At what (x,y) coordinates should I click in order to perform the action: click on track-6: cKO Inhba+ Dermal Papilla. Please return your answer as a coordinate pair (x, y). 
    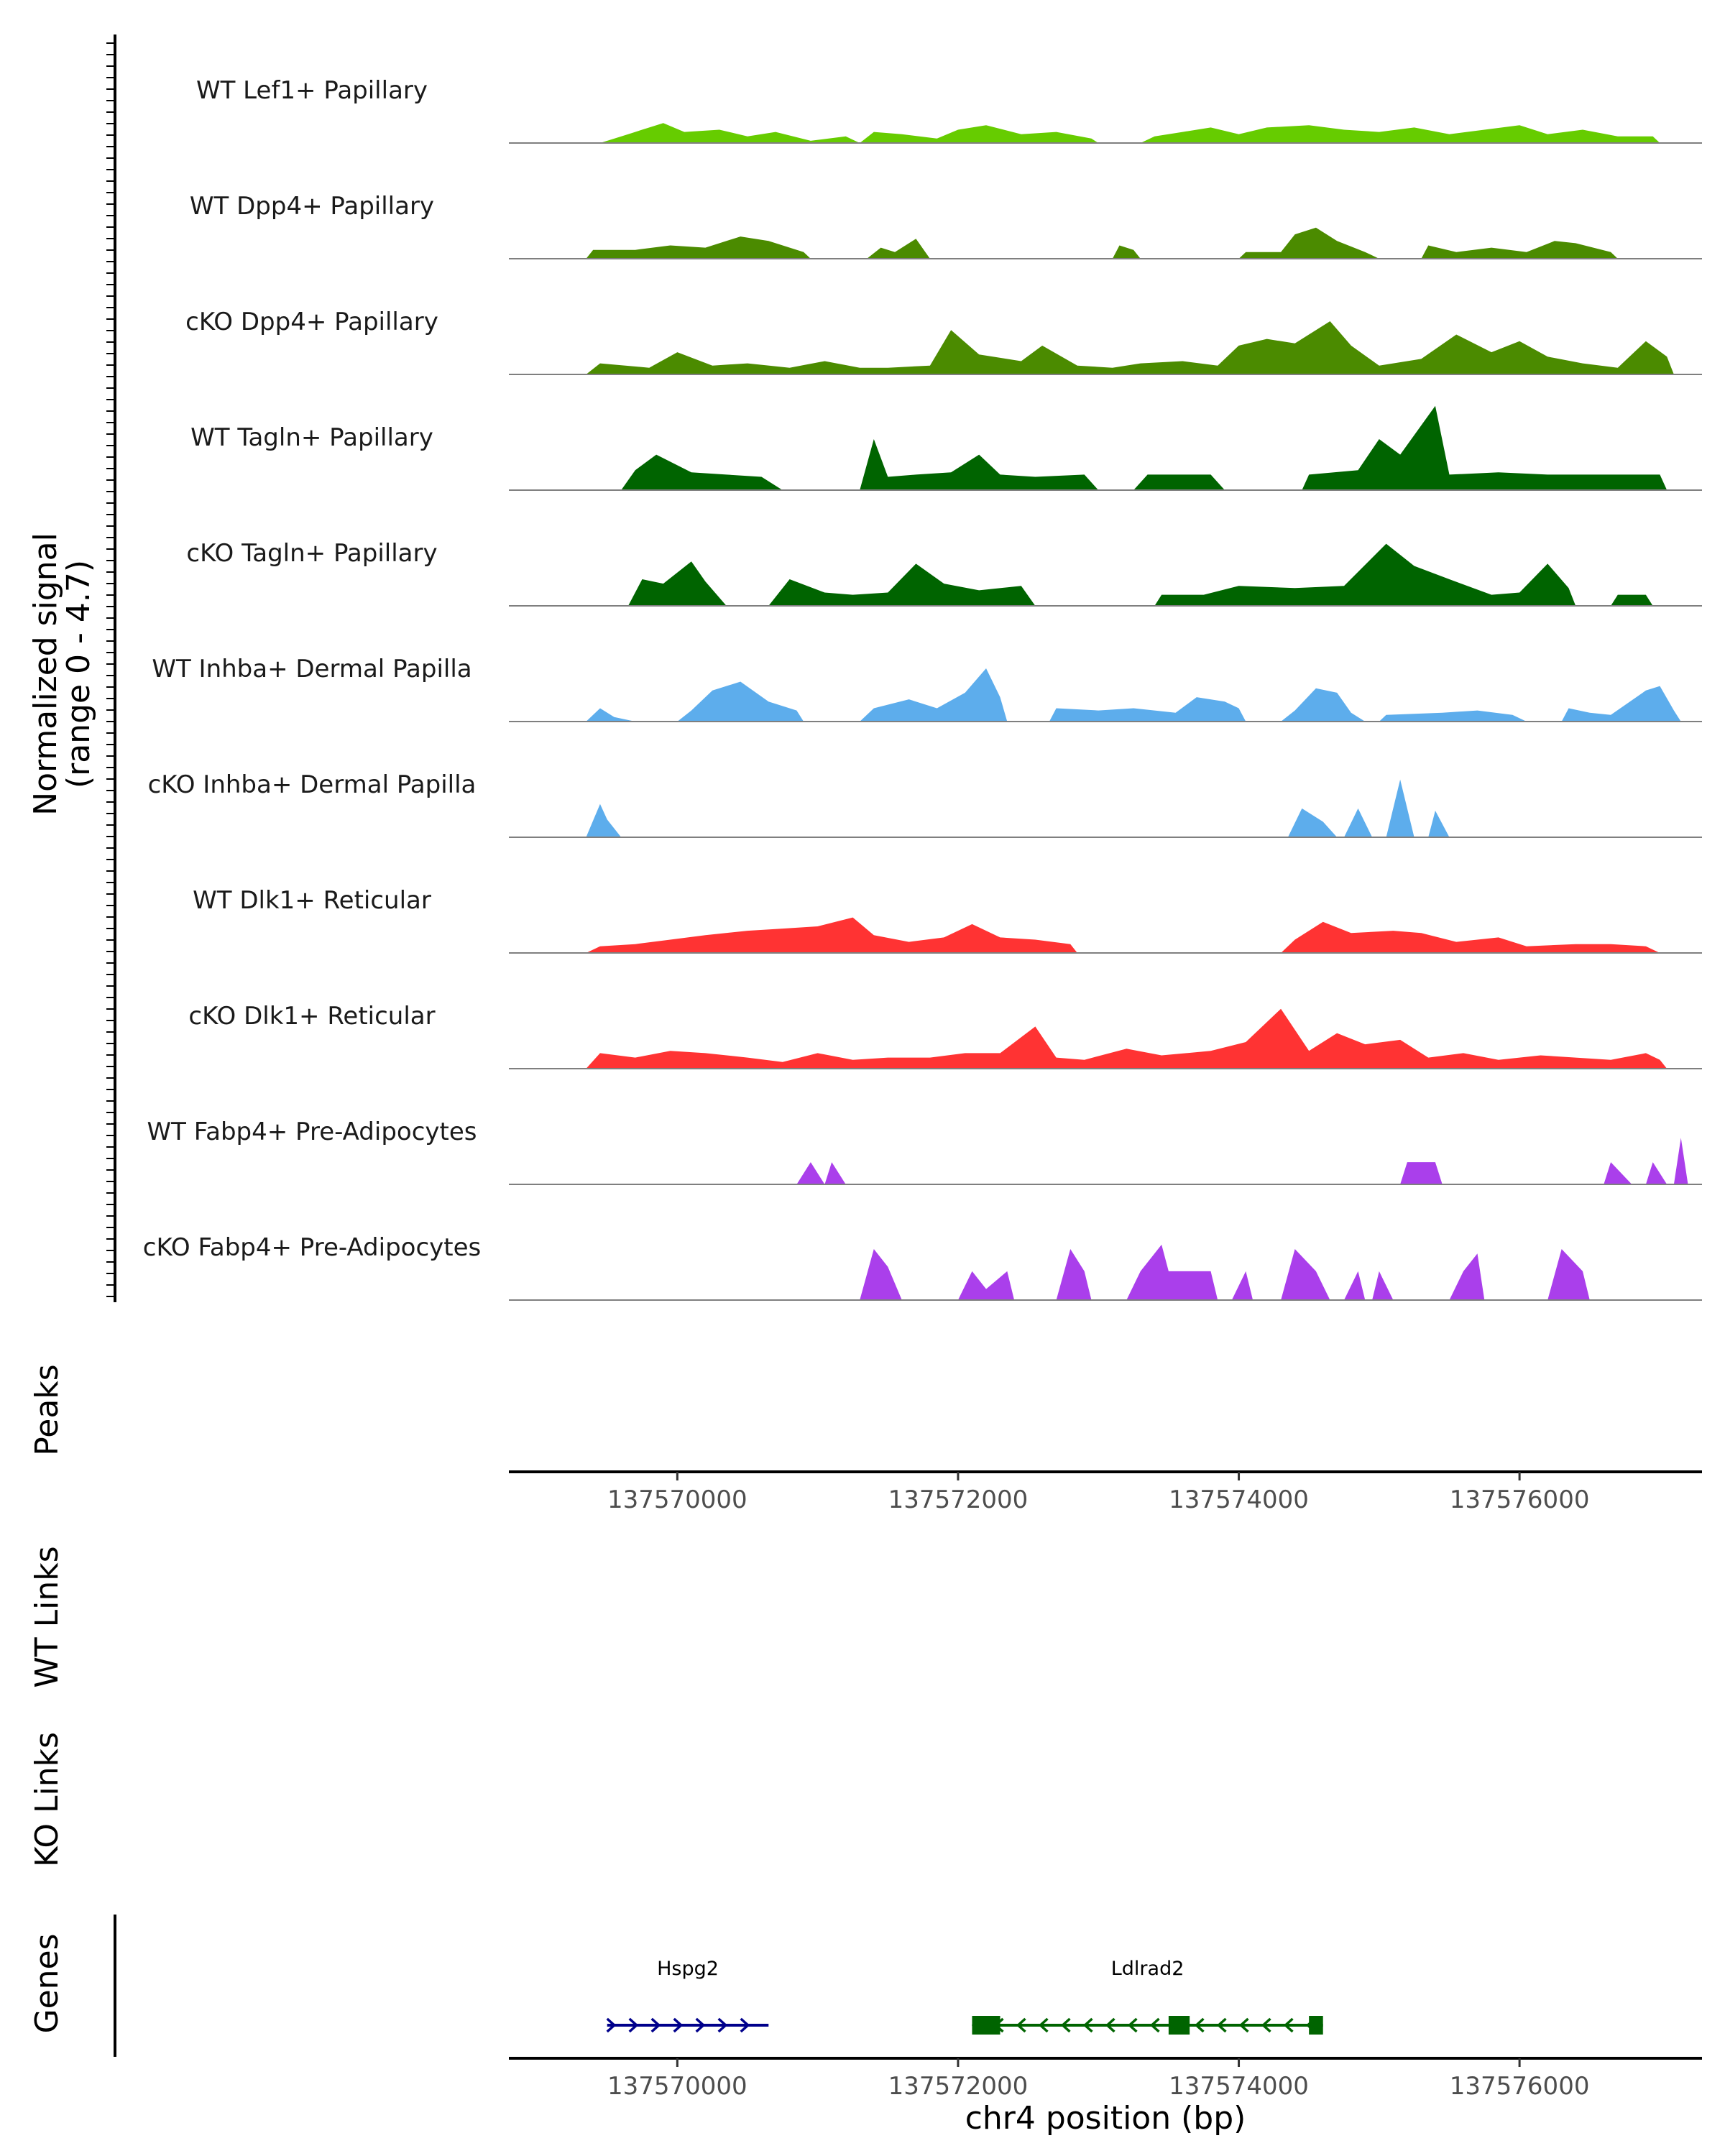
    Looking at the image, I should click on (925, 804).